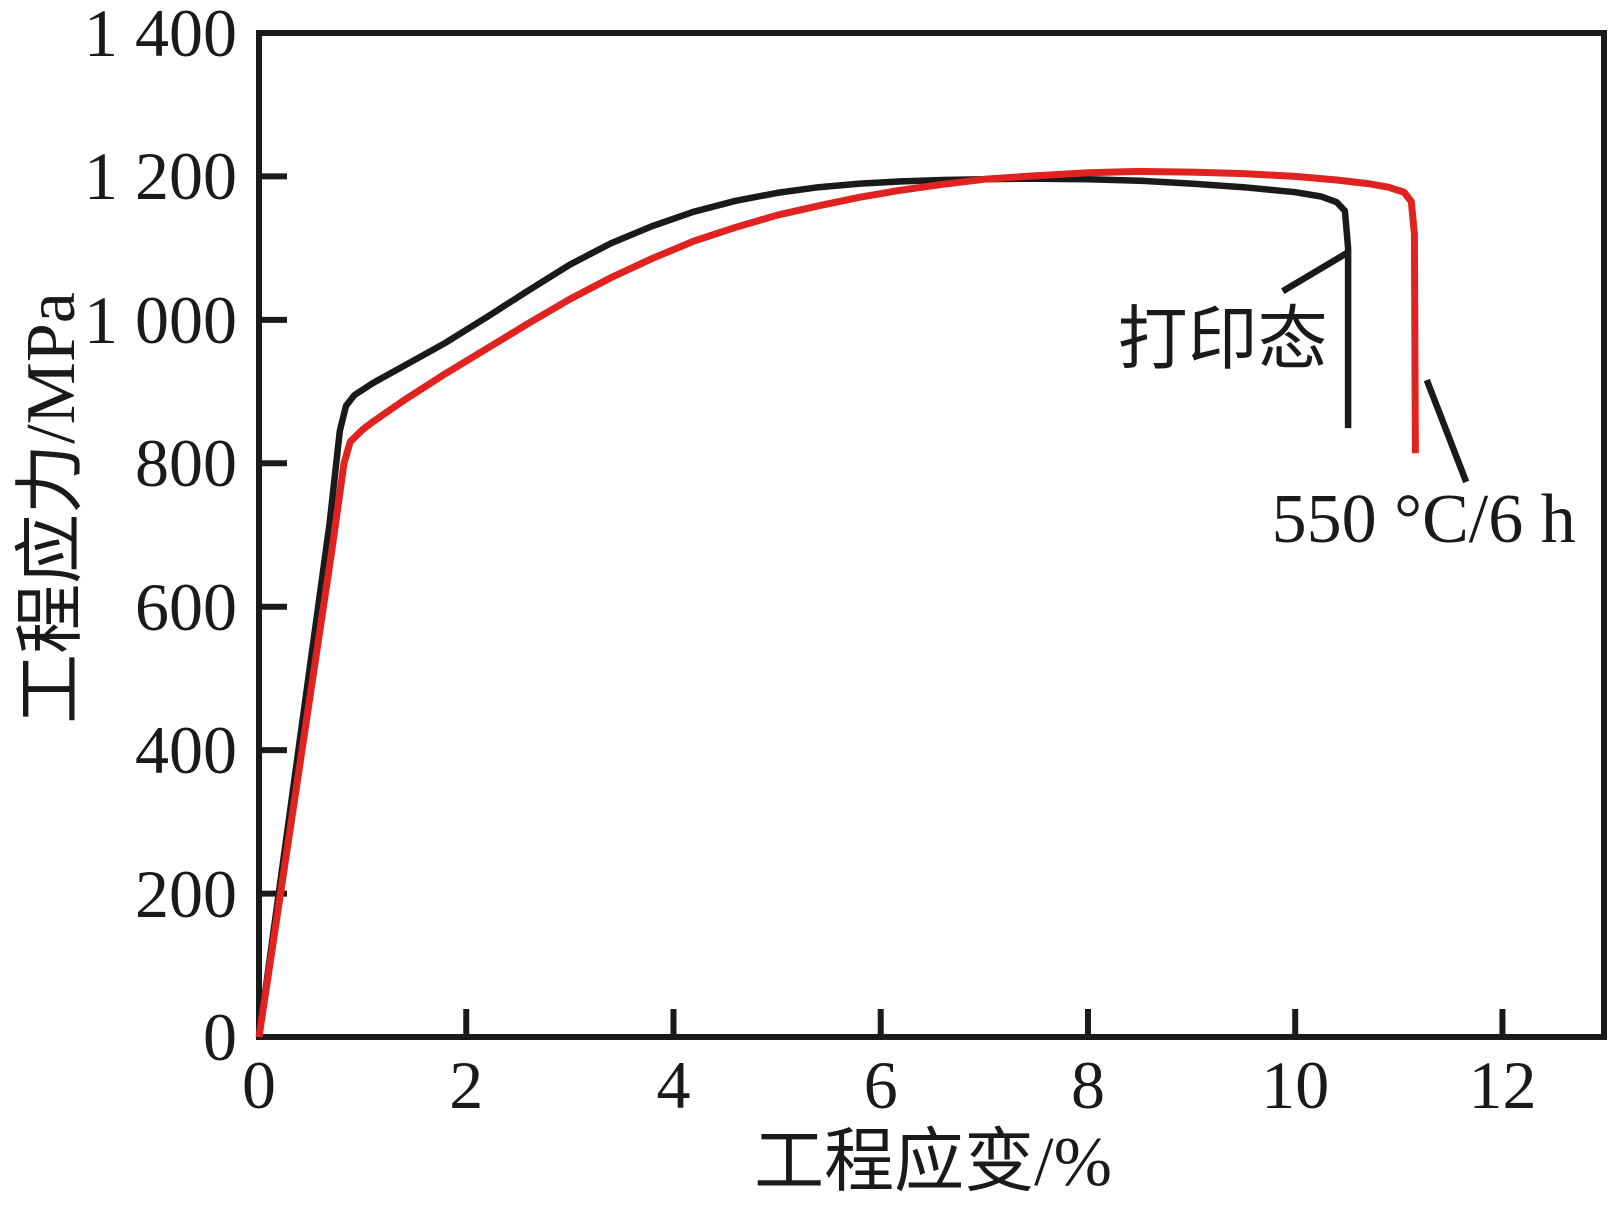 The width and height of the screenshot is (1608, 1220). Describe the element at coordinates (186, 463) in the screenshot. I see `y-tick-label: 800` at that location.